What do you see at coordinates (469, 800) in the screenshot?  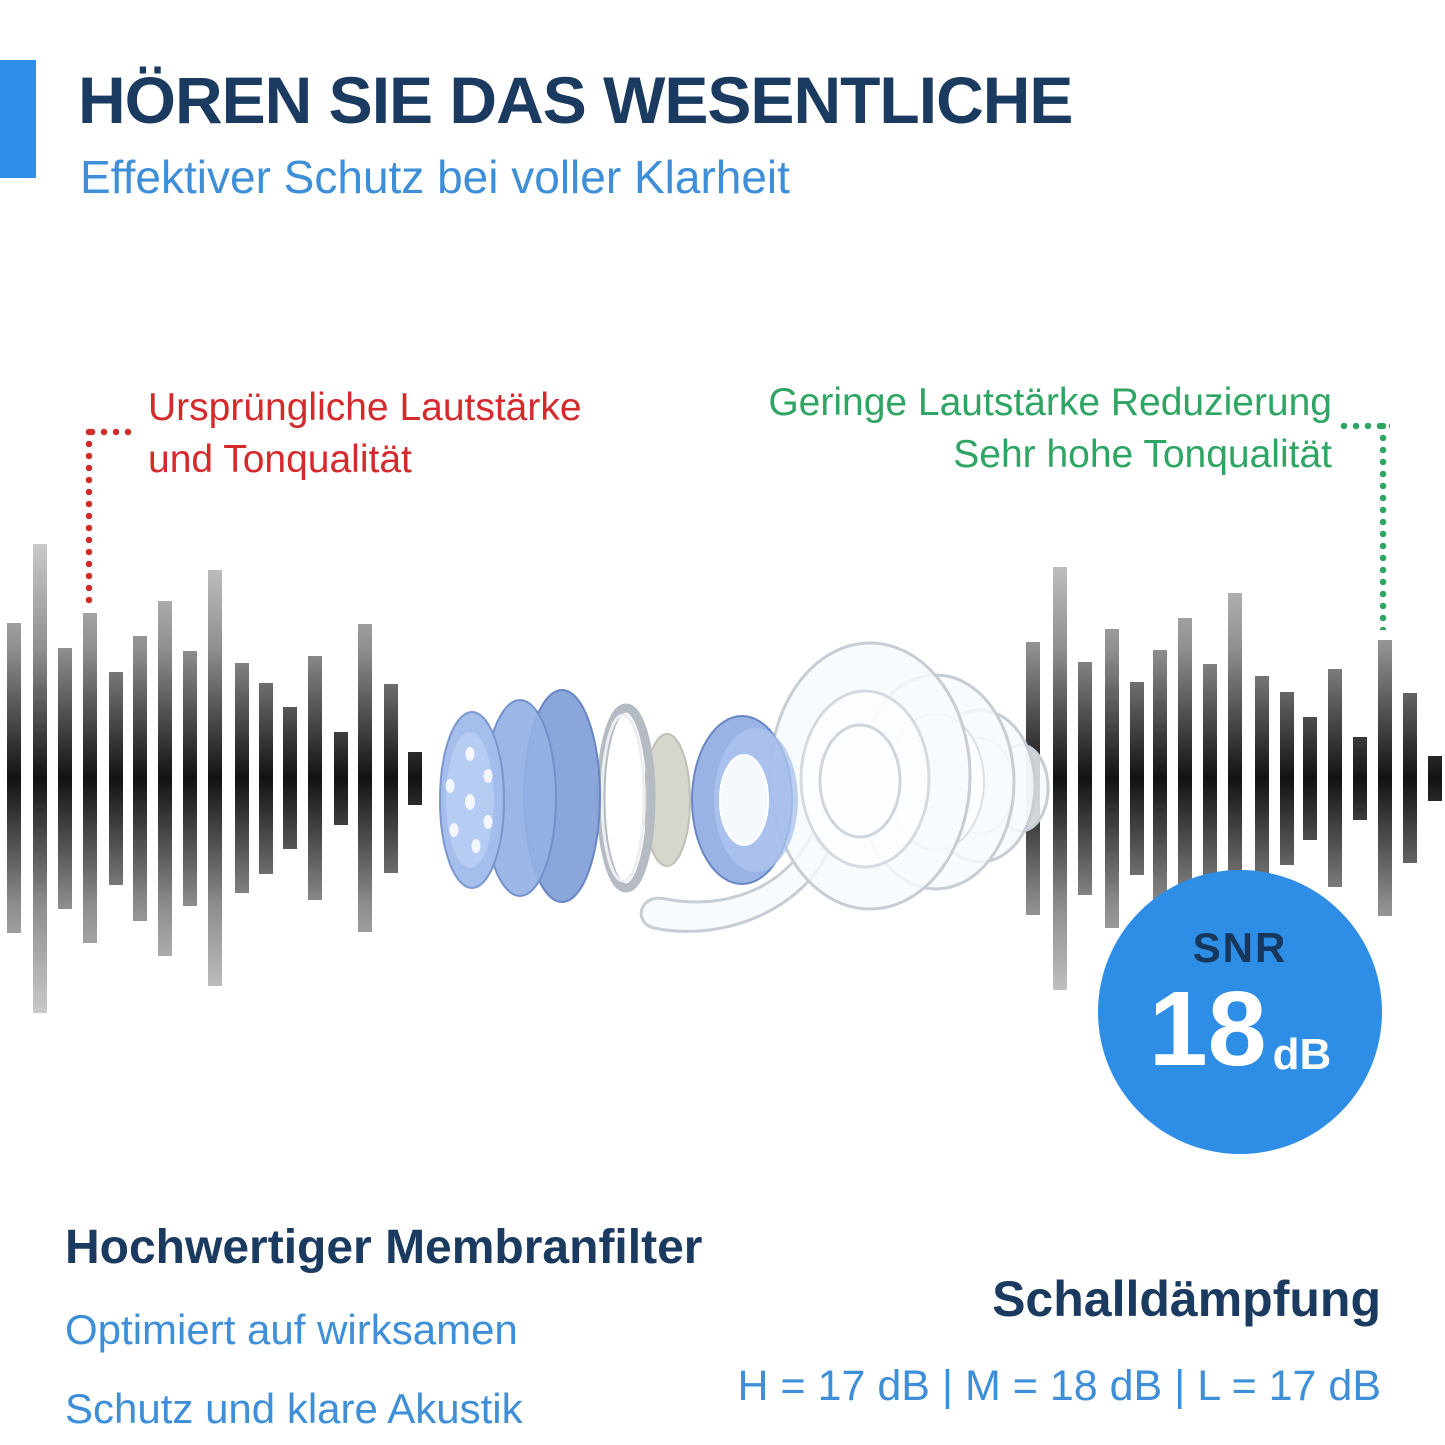 I see `filter-holes` at bounding box center [469, 800].